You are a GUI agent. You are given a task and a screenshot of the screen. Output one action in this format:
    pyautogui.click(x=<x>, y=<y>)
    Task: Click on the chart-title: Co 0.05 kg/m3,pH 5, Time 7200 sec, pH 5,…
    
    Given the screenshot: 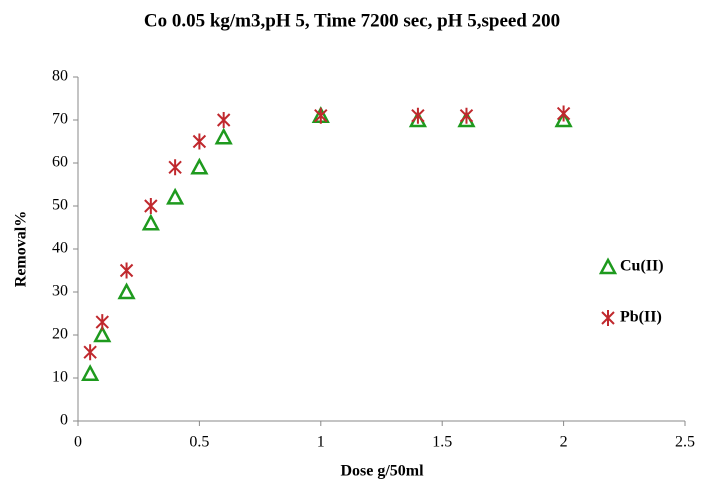 What is the action you would take?
    pyautogui.click(x=352, y=20)
    